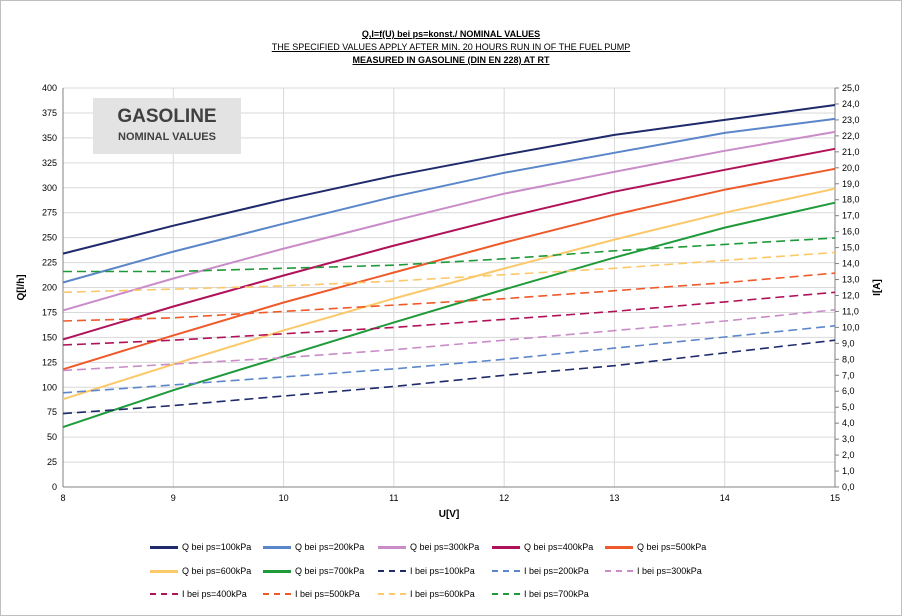 Image resolution: width=902 pixels, height=616 pixels. I want to click on legend-item: Q bei ps=600kPa, so click(200, 571).